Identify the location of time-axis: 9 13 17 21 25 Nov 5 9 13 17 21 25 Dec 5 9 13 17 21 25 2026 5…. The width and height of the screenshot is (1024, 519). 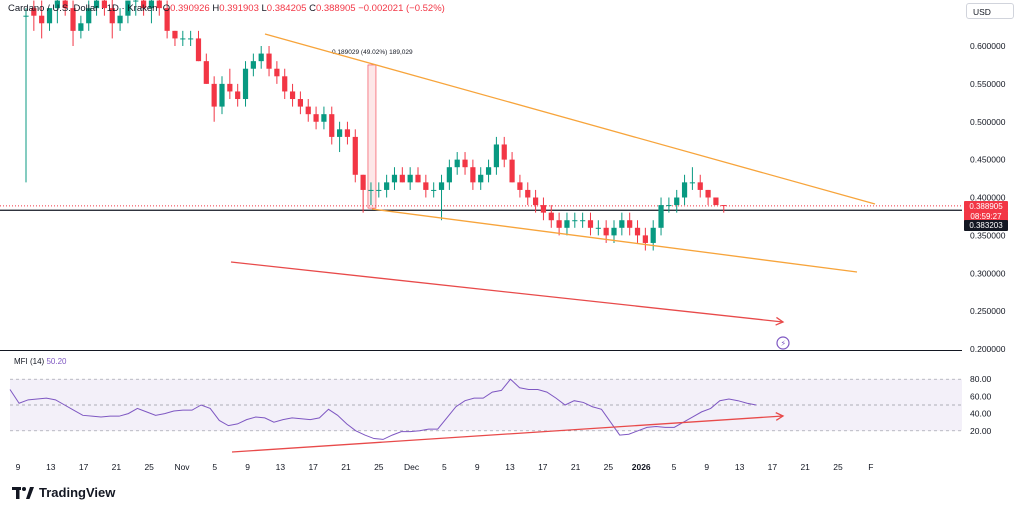
(445, 467).